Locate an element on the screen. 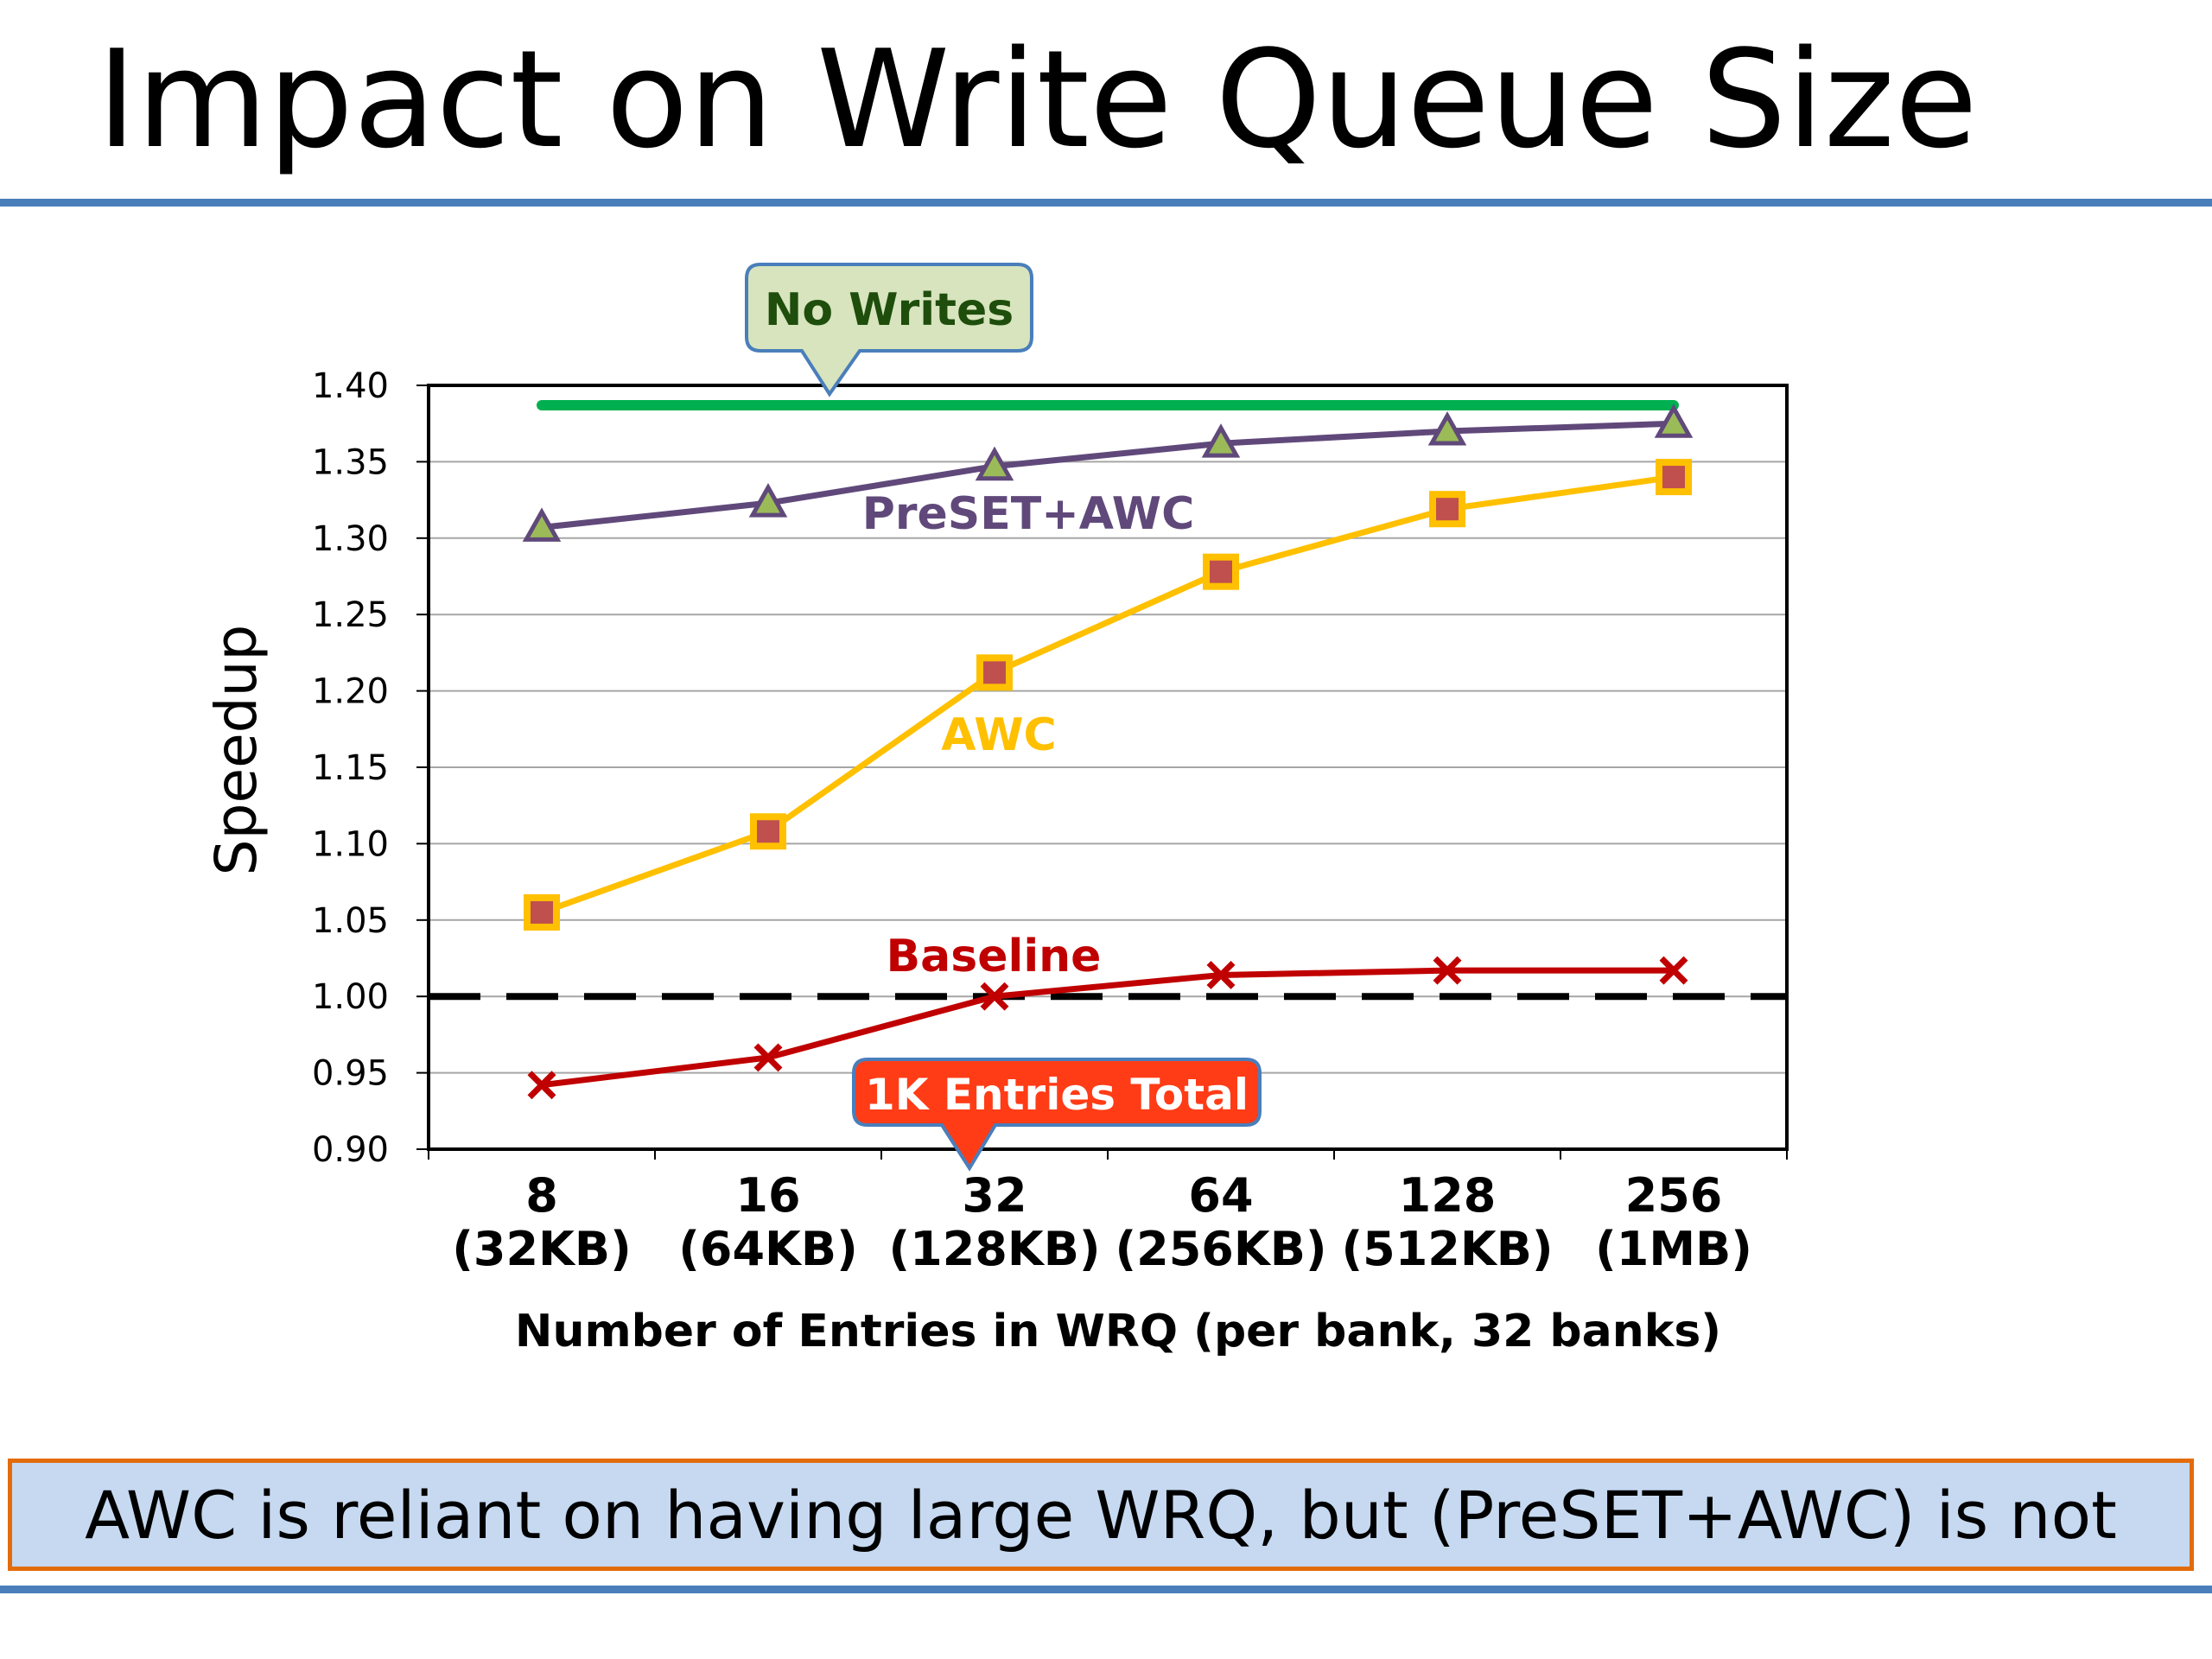  entries-total-callout: 1K Entries Total is located at coordinates (1057, 1115).